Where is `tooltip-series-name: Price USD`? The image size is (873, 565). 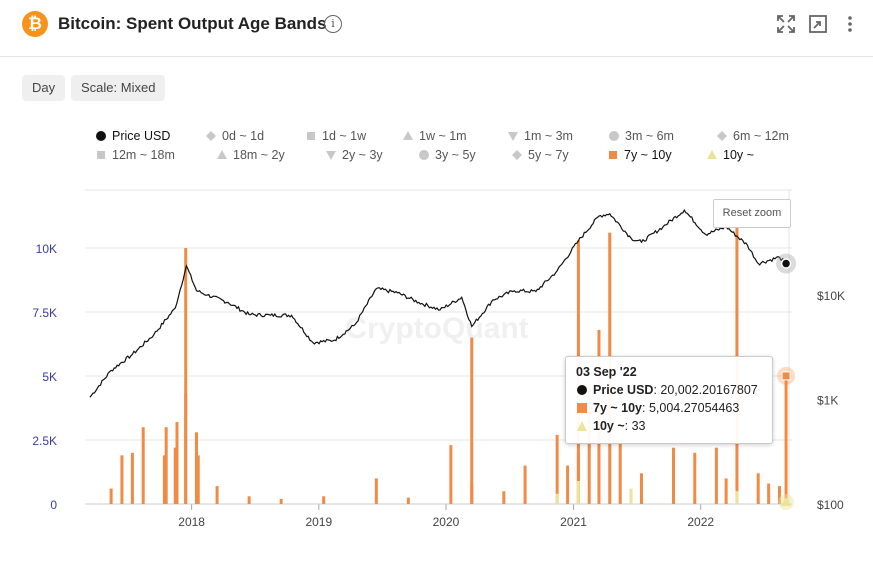
tooltip-series-name: Price USD is located at coordinates (623, 390).